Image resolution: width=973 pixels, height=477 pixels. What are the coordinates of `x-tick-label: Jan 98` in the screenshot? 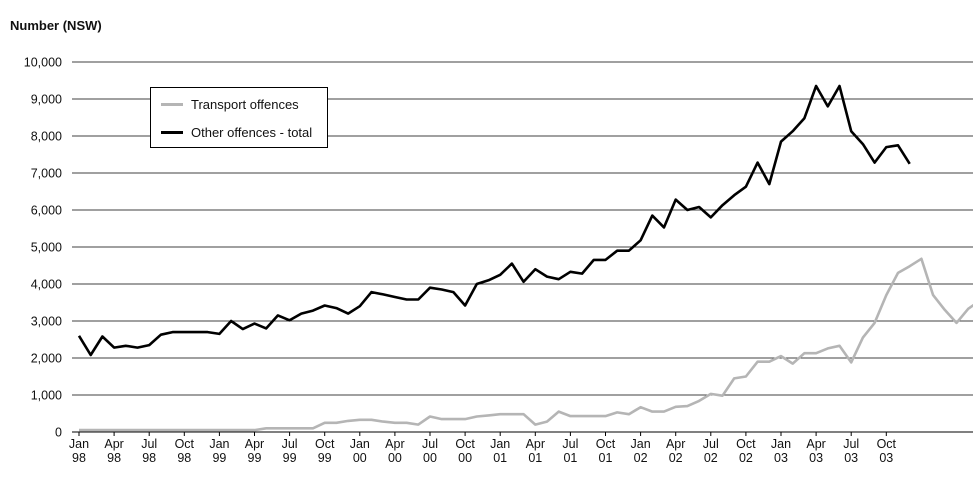 It's located at (79, 451).